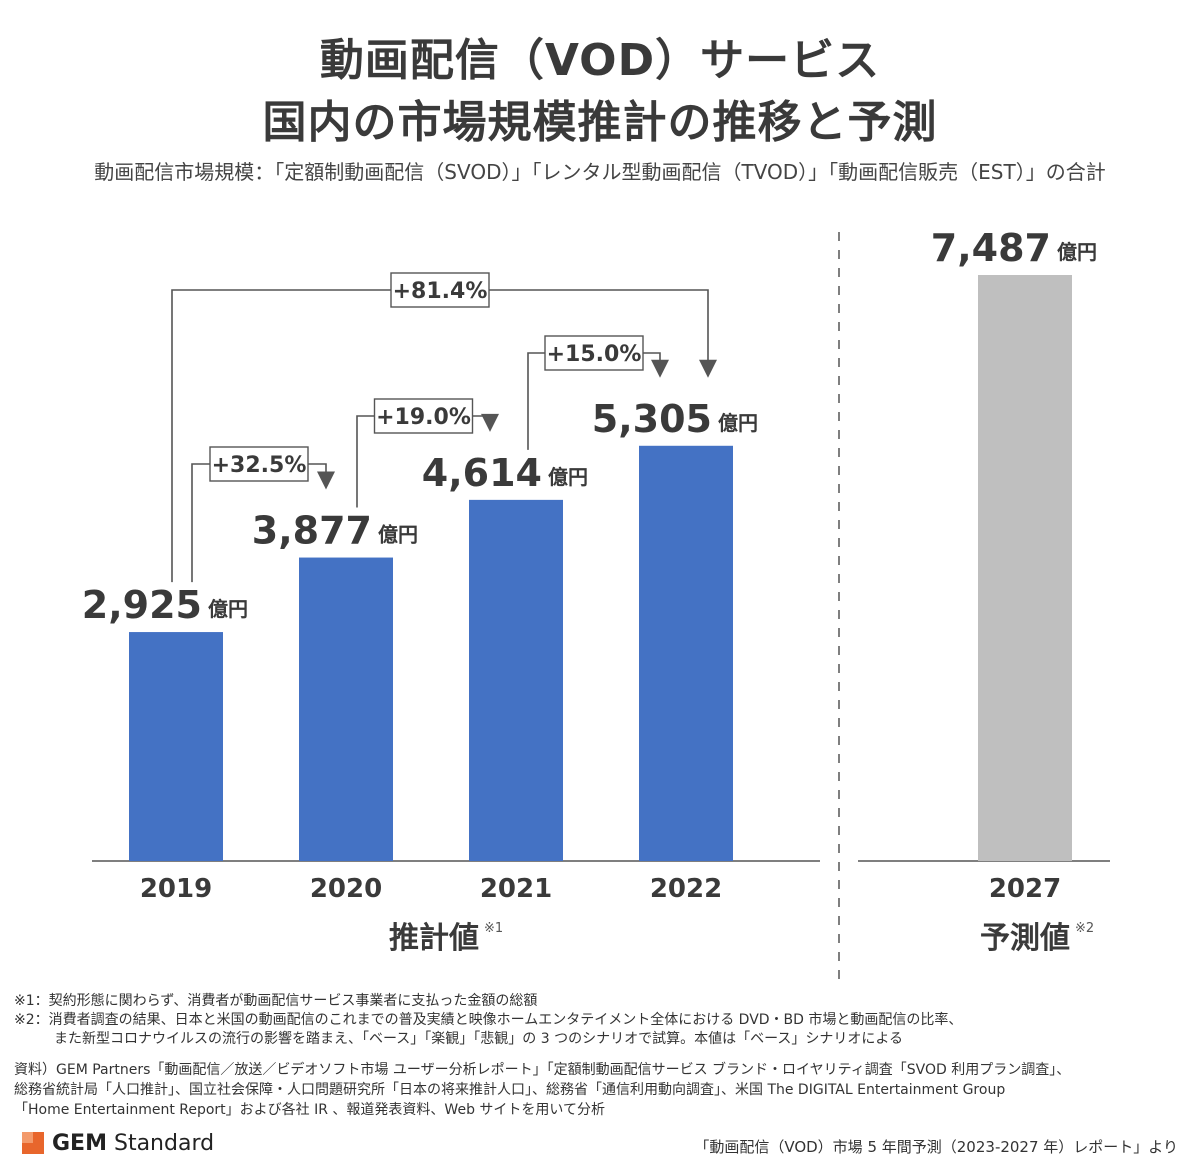  I want to click on bar-2027, so click(1025, 568).